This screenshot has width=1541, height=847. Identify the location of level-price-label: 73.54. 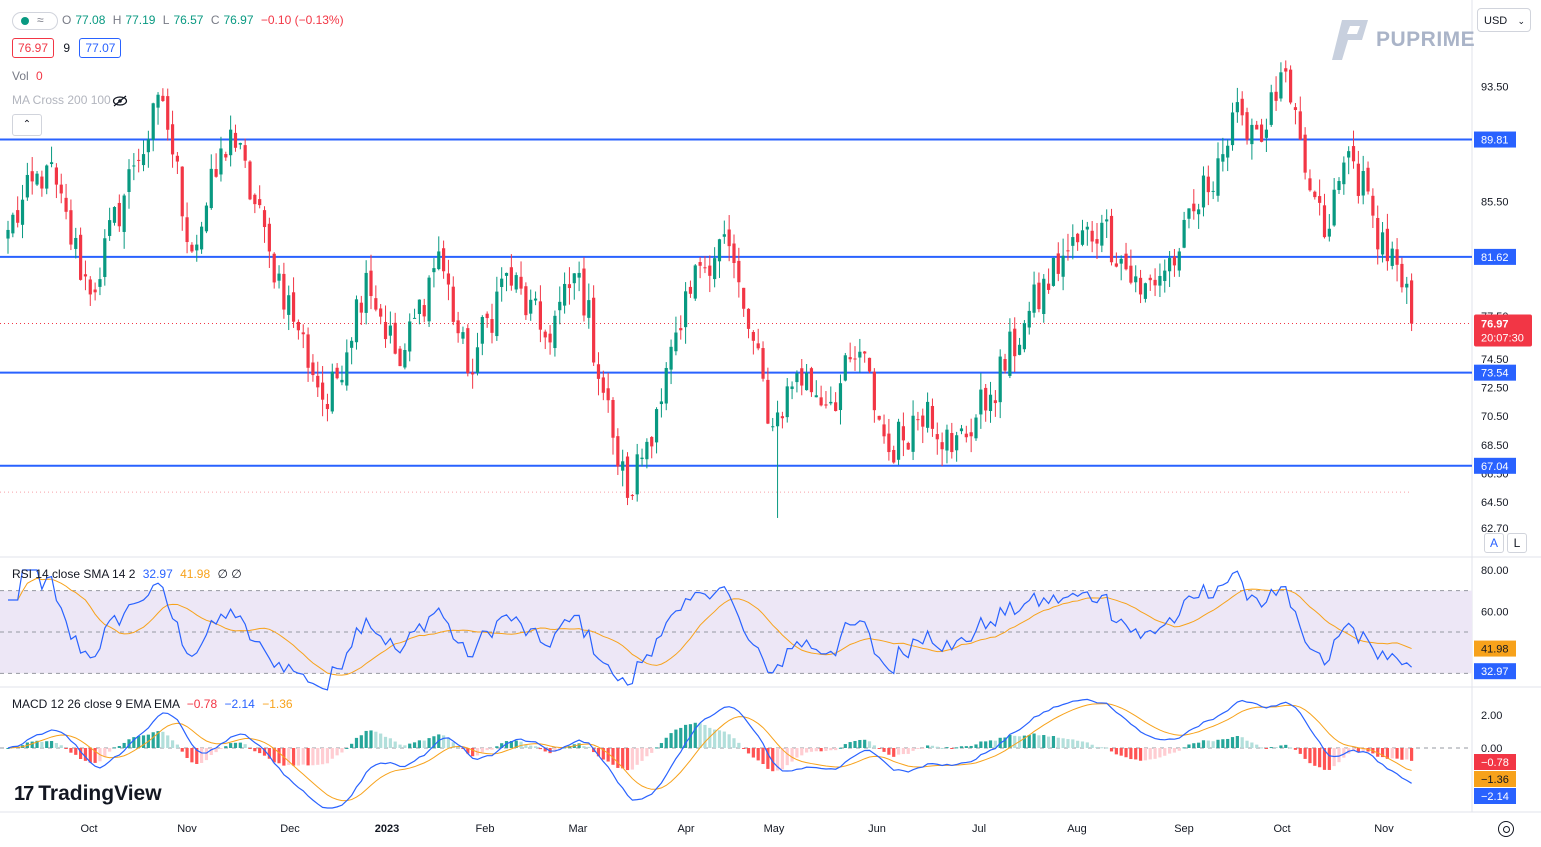
(1495, 374).